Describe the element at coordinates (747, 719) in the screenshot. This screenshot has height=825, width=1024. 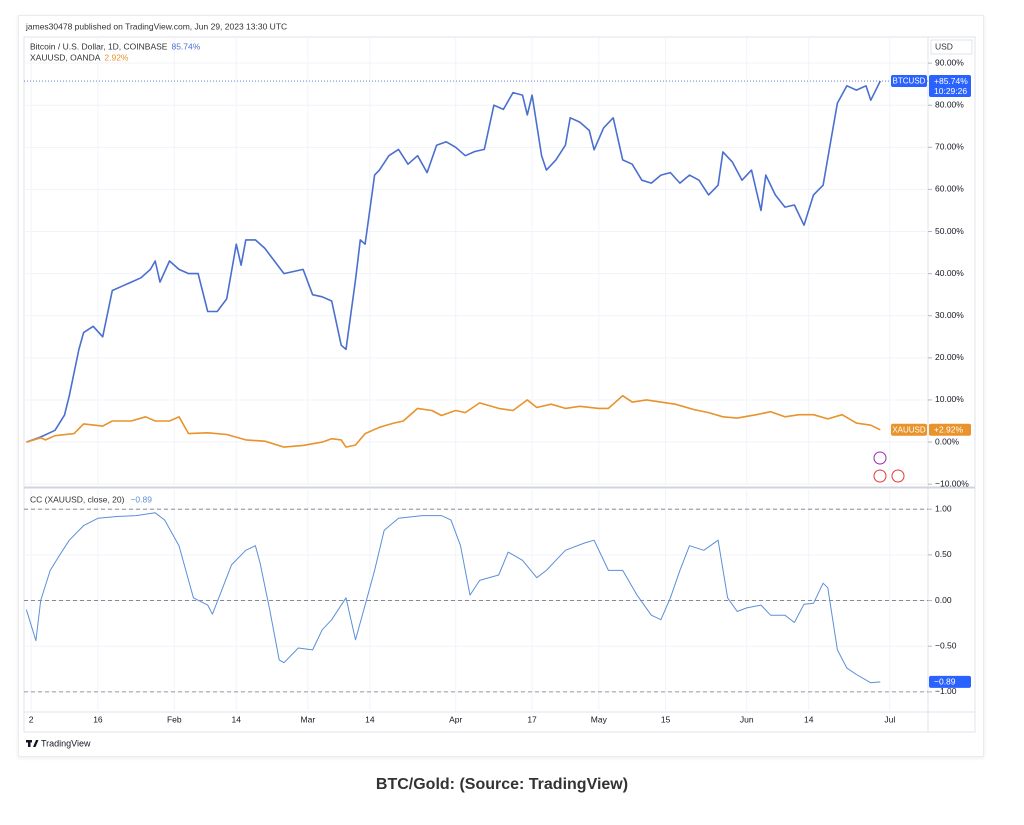
I see `x-tick-label: Jun` at that location.